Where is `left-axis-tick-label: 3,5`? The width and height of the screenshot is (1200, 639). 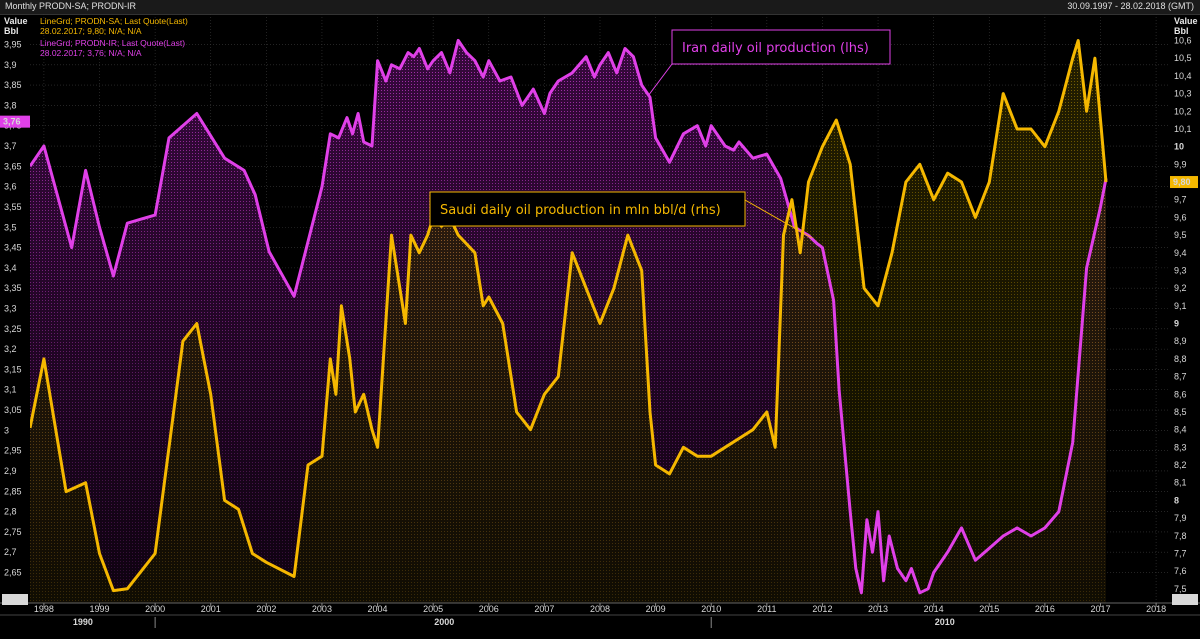
left-axis-tick-label: 3,5 is located at coordinates (10, 227).